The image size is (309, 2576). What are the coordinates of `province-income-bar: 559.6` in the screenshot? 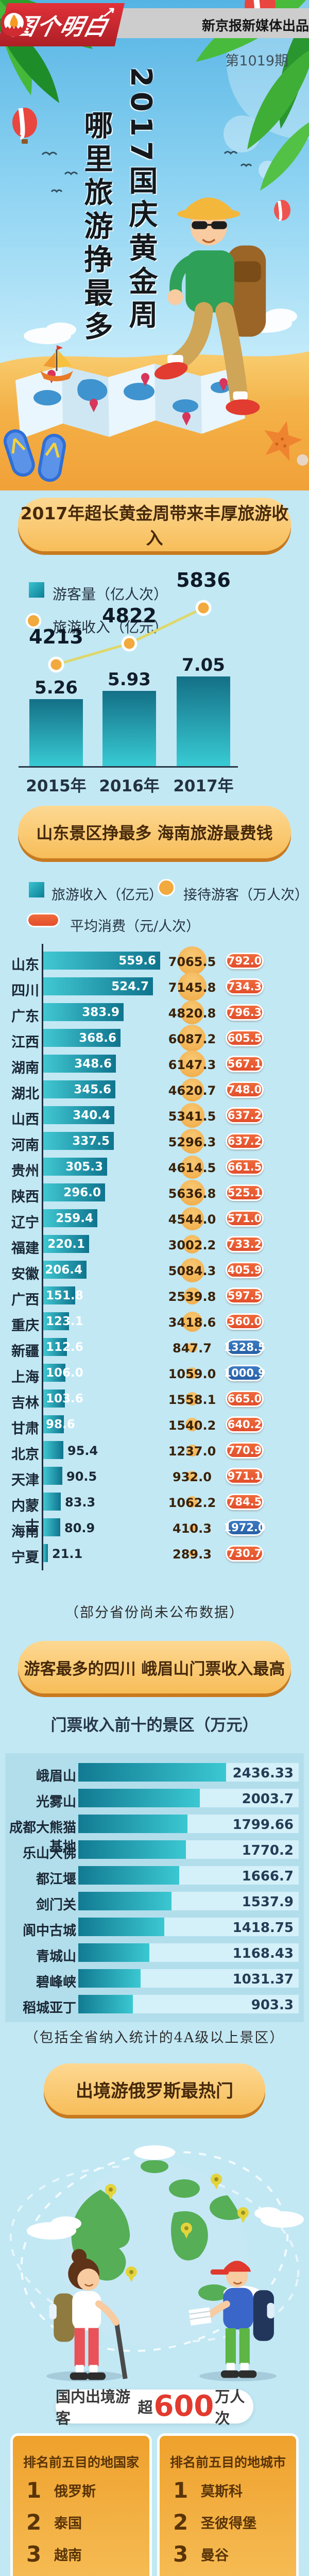 It's located at (101, 961).